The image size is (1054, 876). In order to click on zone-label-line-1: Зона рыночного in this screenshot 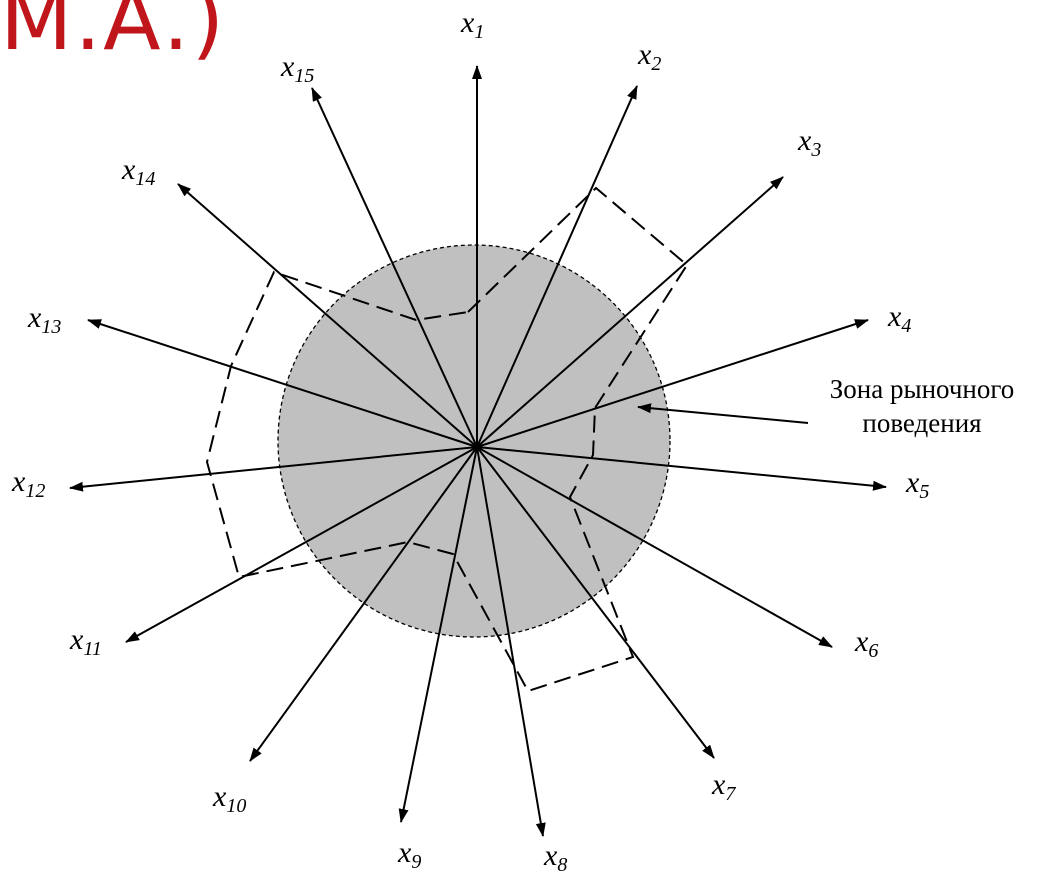, I will do `click(922, 389)`.